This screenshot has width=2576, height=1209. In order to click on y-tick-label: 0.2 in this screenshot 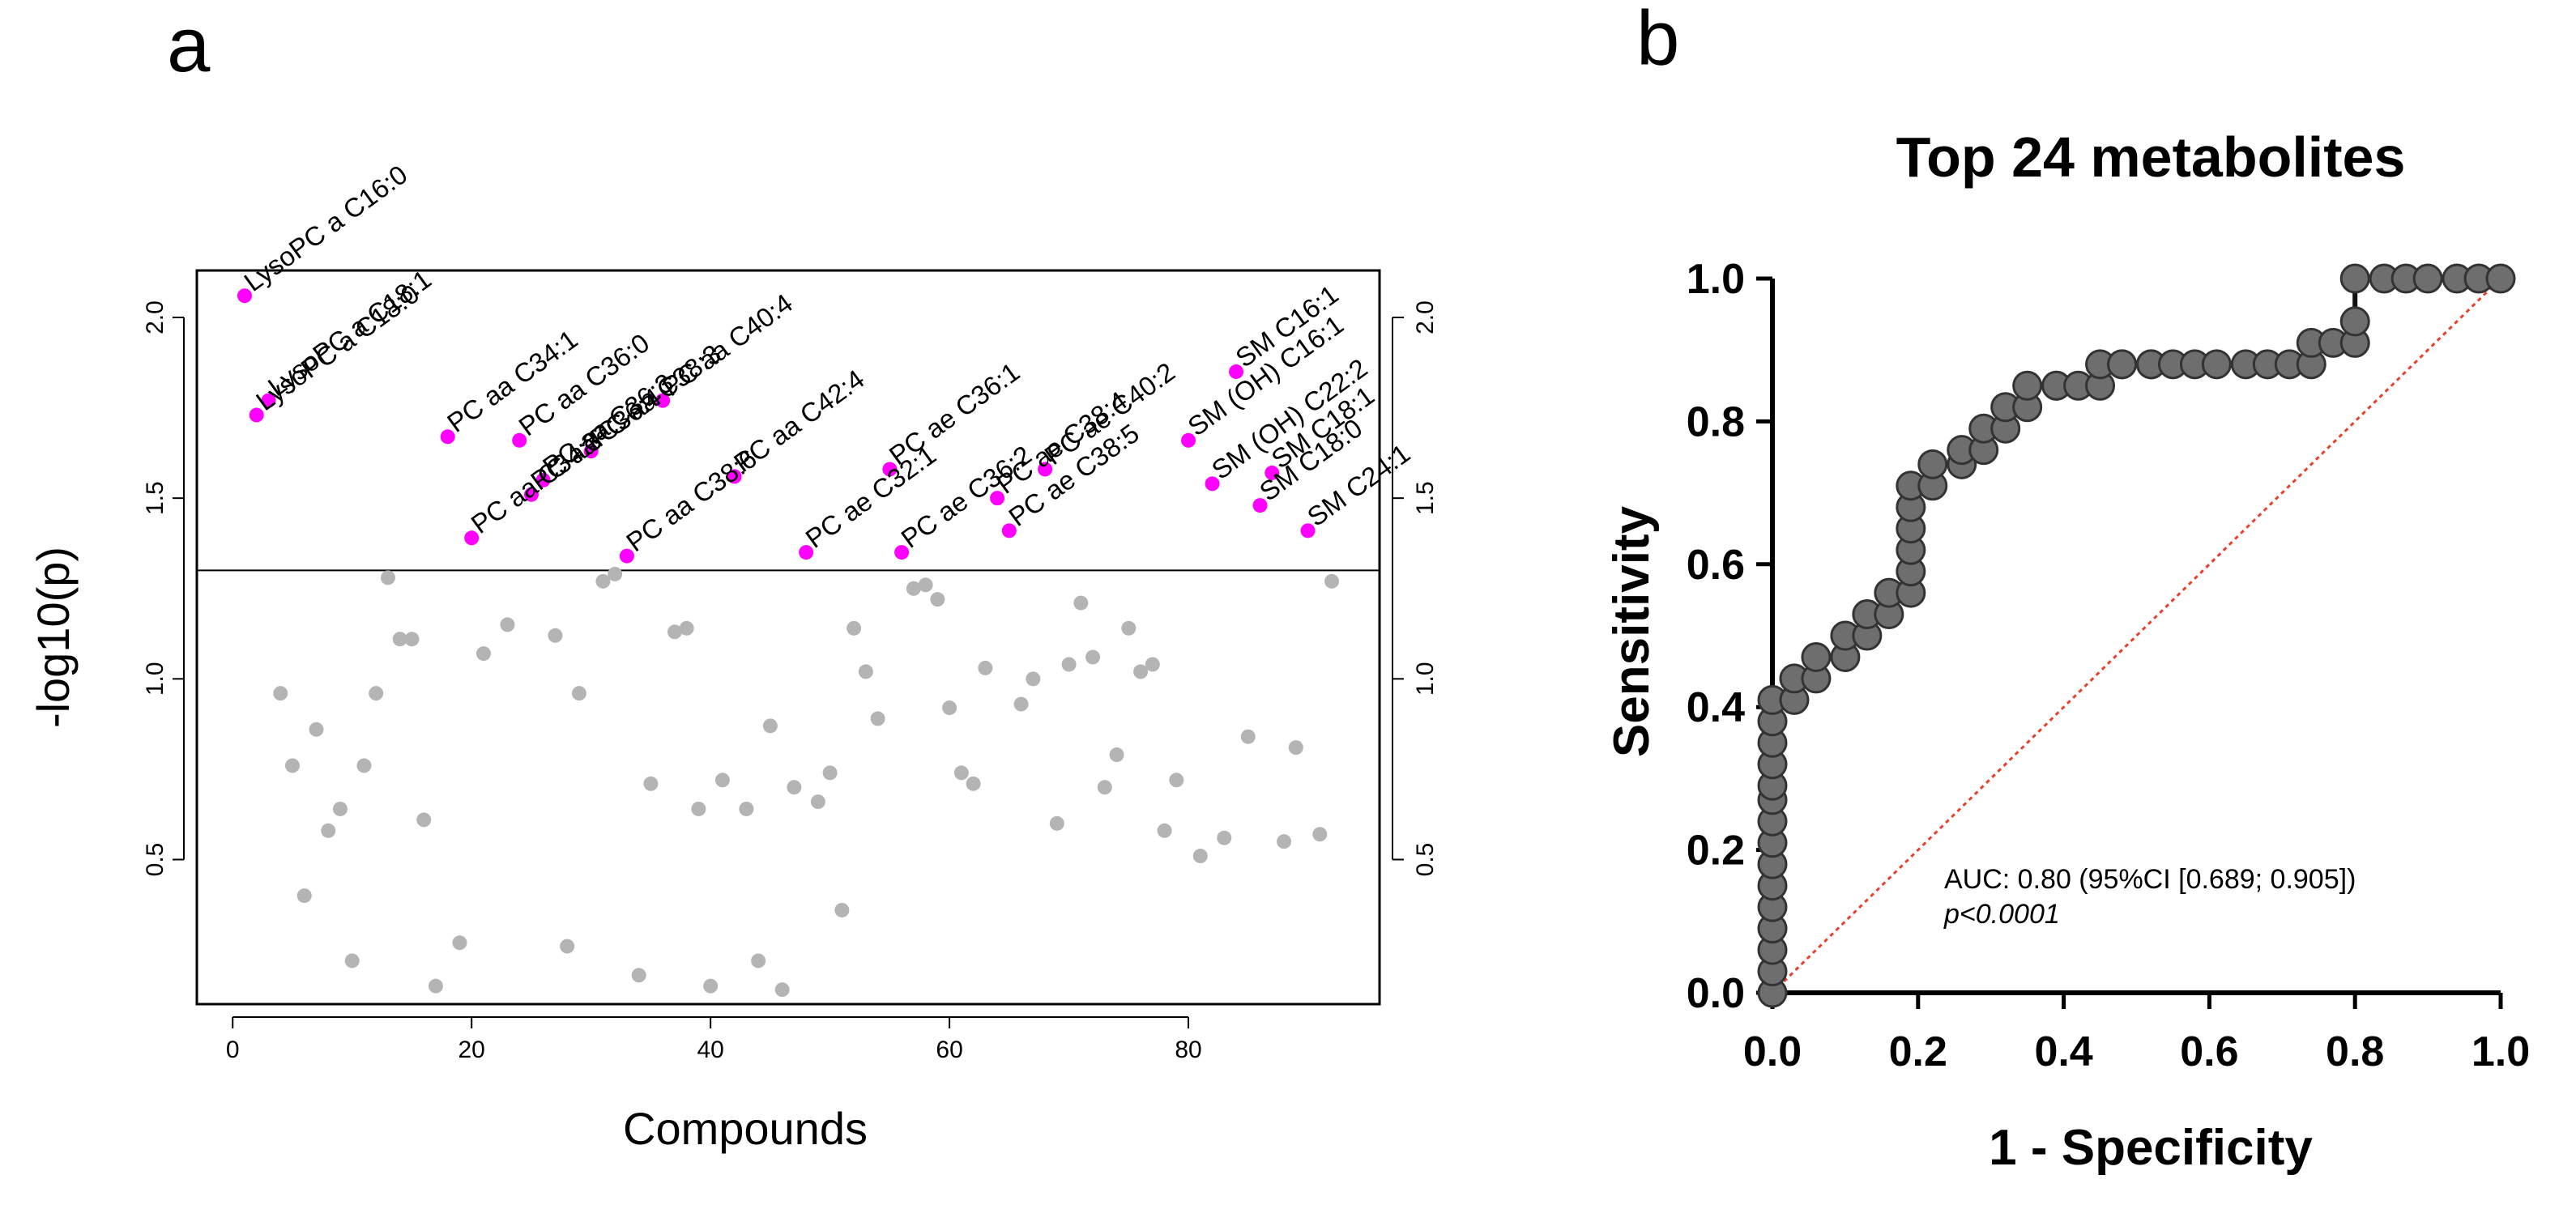, I will do `click(1716, 851)`.